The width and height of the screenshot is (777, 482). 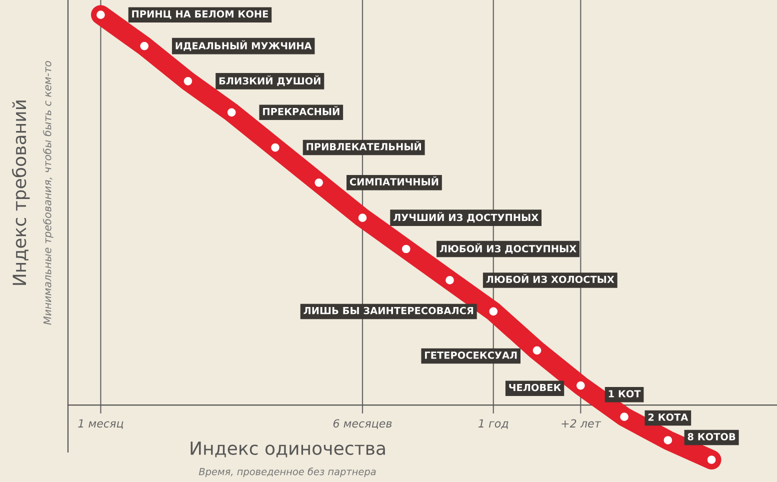 What do you see at coordinates (362, 424) in the screenshot?
I see `x-tick-label: 6 месяцев` at bounding box center [362, 424].